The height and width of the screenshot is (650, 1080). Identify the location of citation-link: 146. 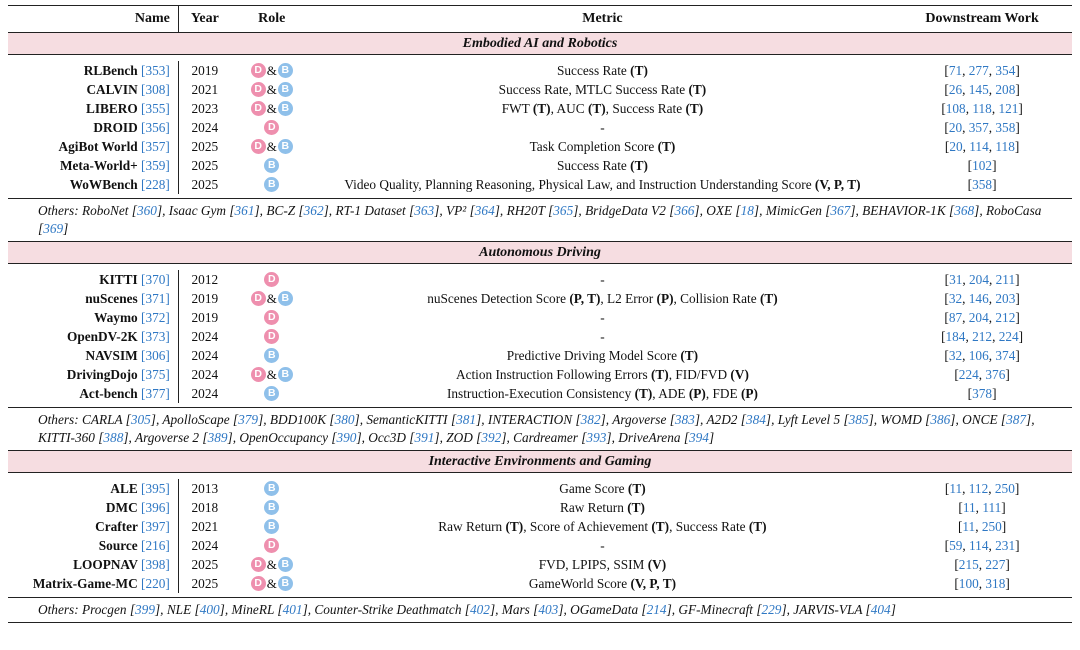
(978, 298).